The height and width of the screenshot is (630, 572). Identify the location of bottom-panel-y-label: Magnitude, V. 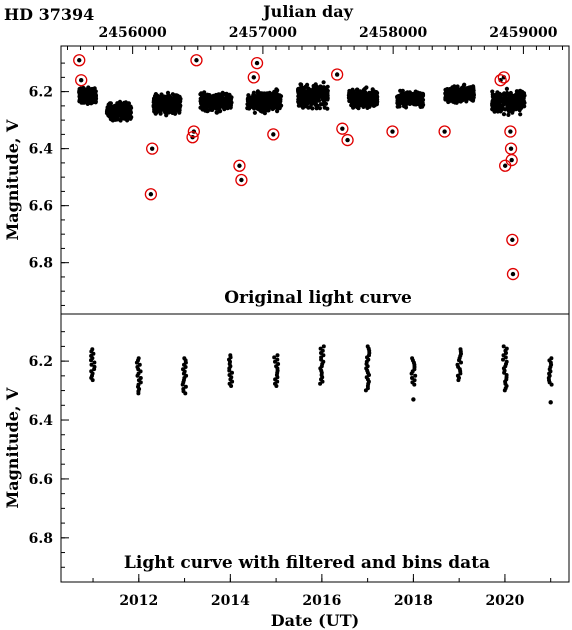
(12, 448).